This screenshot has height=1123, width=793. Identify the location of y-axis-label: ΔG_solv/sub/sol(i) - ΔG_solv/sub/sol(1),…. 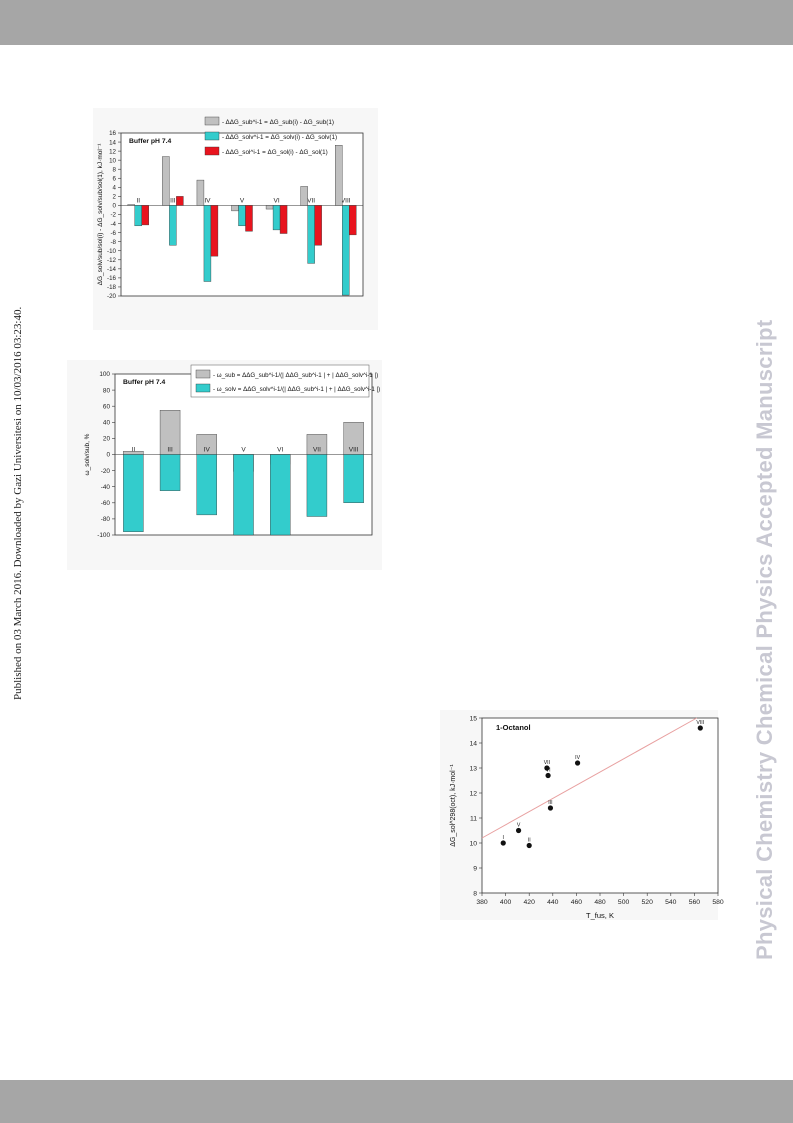
(100, 214).